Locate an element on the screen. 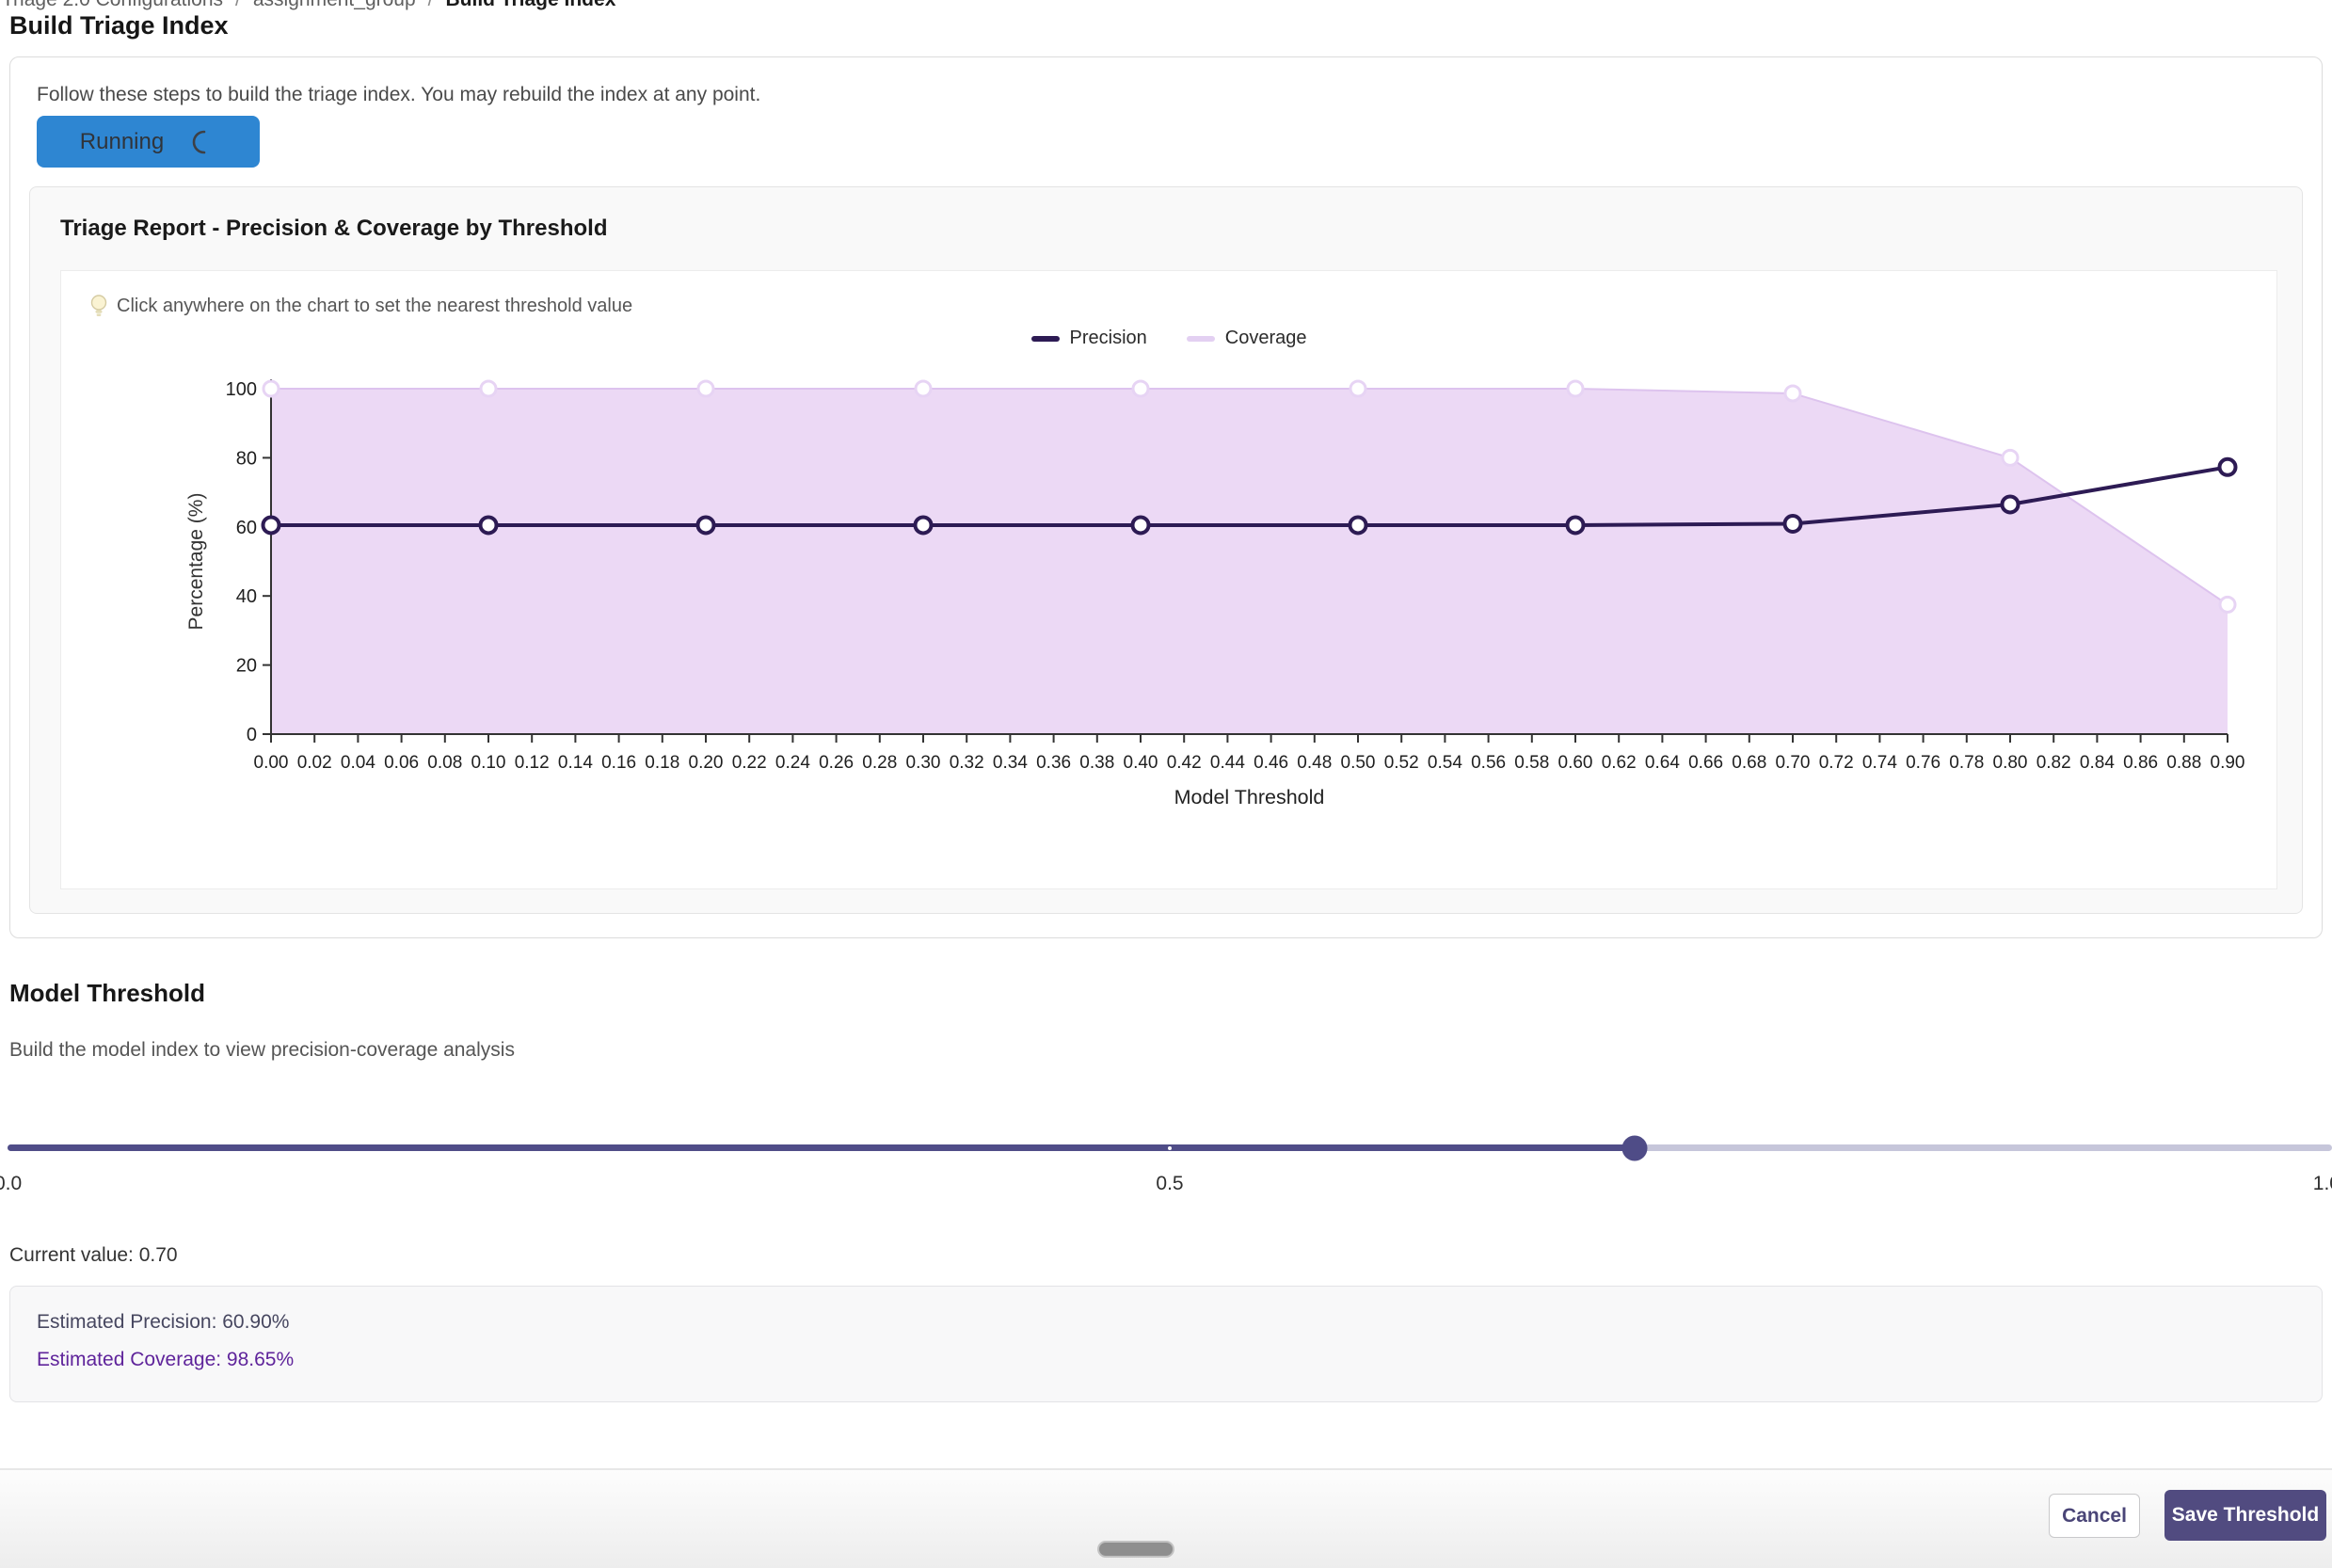  x-tick-label: 0.28 is located at coordinates (880, 763).